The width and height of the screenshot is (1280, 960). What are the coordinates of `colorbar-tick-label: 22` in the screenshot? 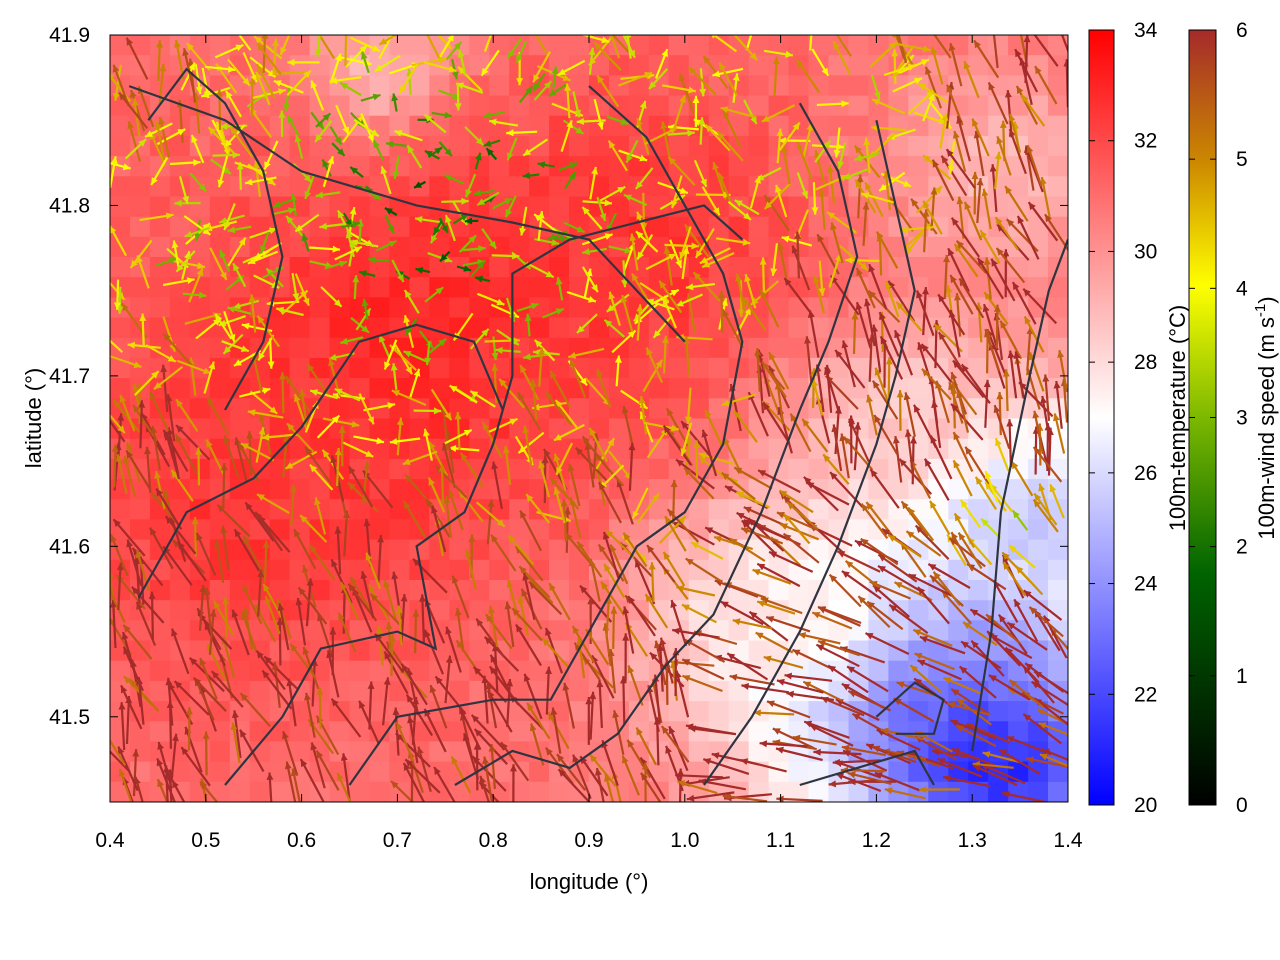 It's located at (1145, 694).